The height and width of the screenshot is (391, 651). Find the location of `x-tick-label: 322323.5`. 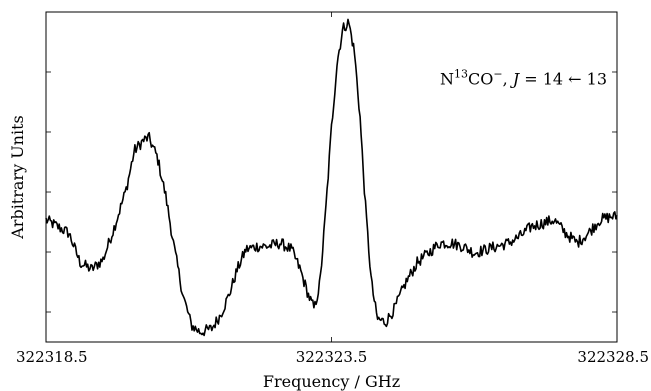

x-tick-label: 322323.5 is located at coordinates (332, 357).